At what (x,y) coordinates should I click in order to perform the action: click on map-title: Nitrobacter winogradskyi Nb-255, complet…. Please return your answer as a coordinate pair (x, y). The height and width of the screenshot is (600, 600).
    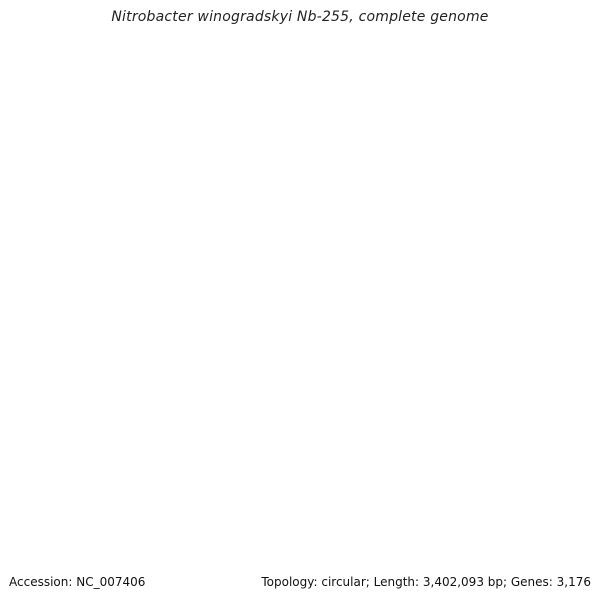
    Looking at the image, I should click on (300, 17).